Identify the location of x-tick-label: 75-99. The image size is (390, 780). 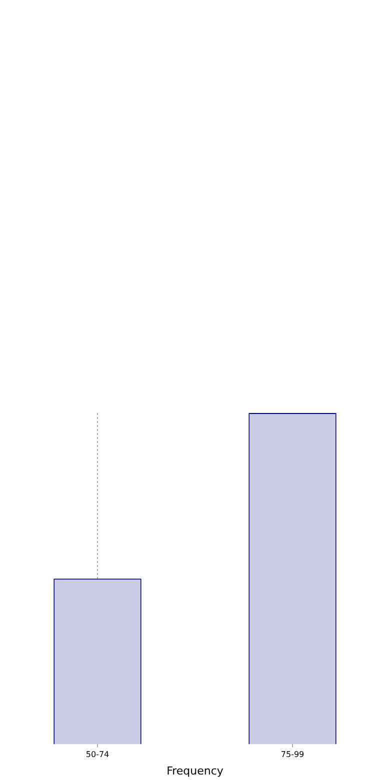
(292, 755).